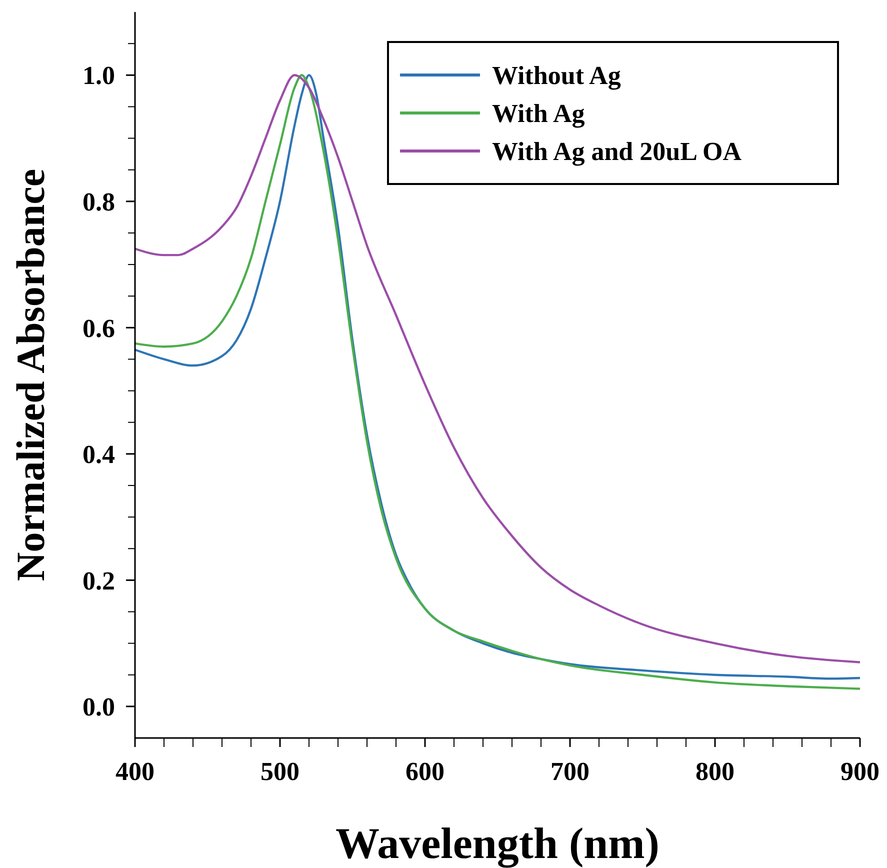 The height and width of the screenshot is (868, 887). I want to click on y-tick-label: 0.6, so click(98, 328).